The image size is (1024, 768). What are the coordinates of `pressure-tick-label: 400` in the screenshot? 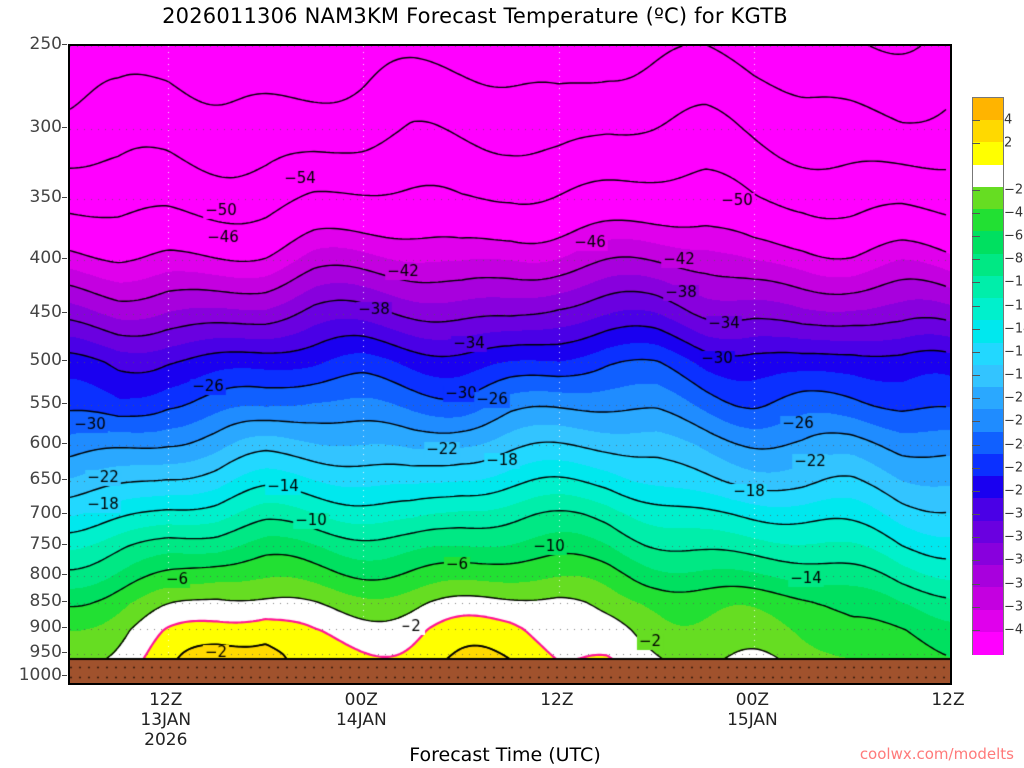 It's located at (45, 257).